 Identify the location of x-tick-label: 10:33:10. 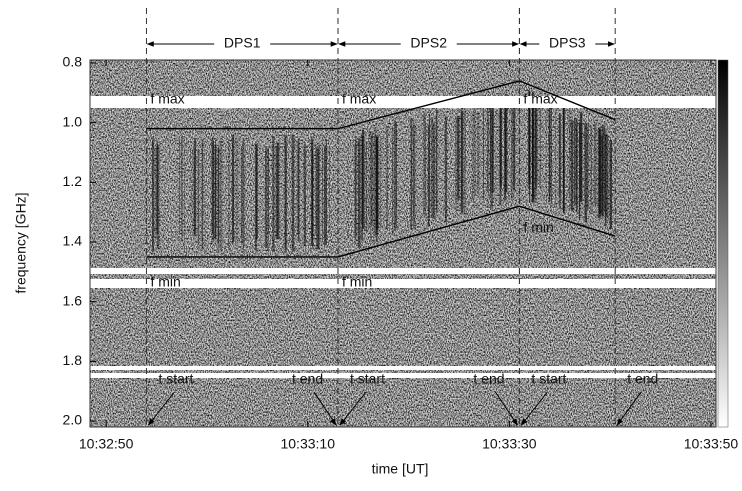
(307, 444).